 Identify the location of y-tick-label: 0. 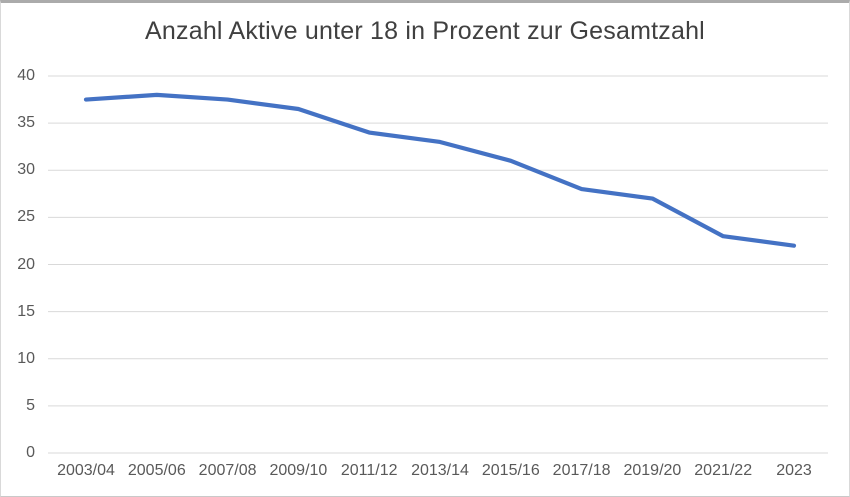
(30, 452).